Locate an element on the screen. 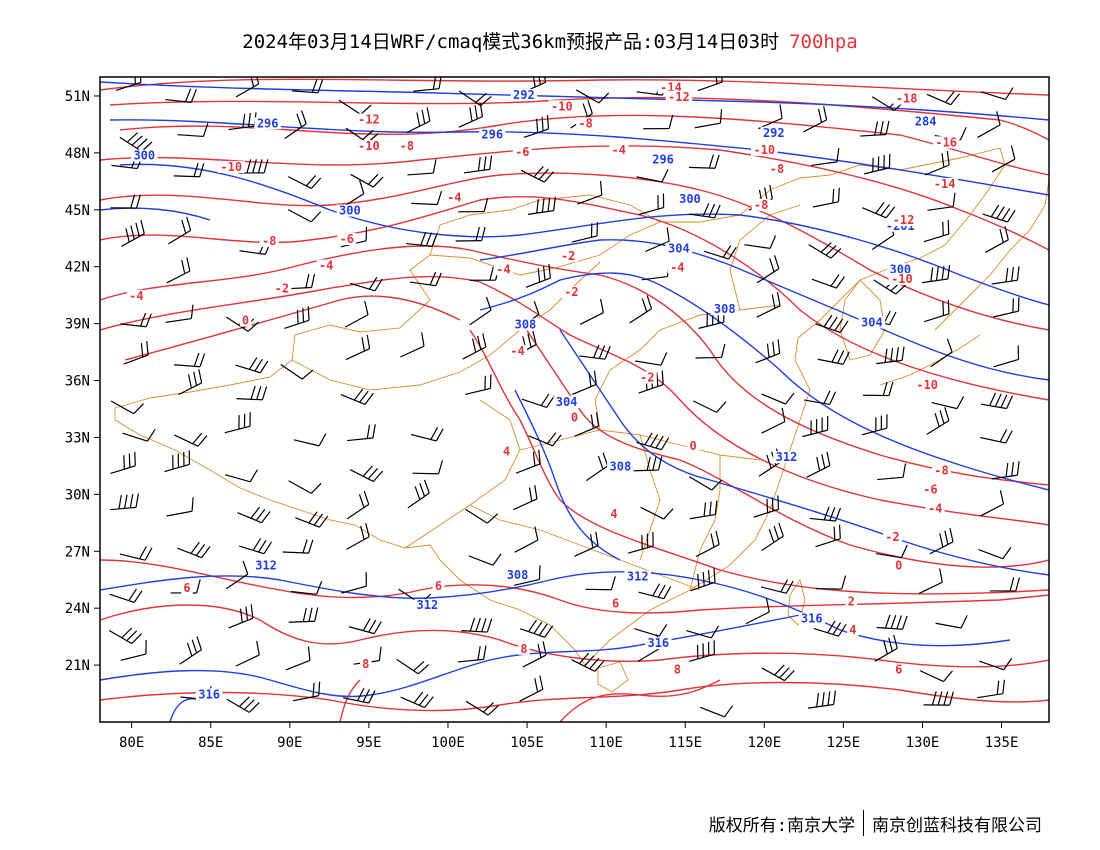 The image size is (1100, 850). contour-label: 284 is located at coordinates (926, 121).